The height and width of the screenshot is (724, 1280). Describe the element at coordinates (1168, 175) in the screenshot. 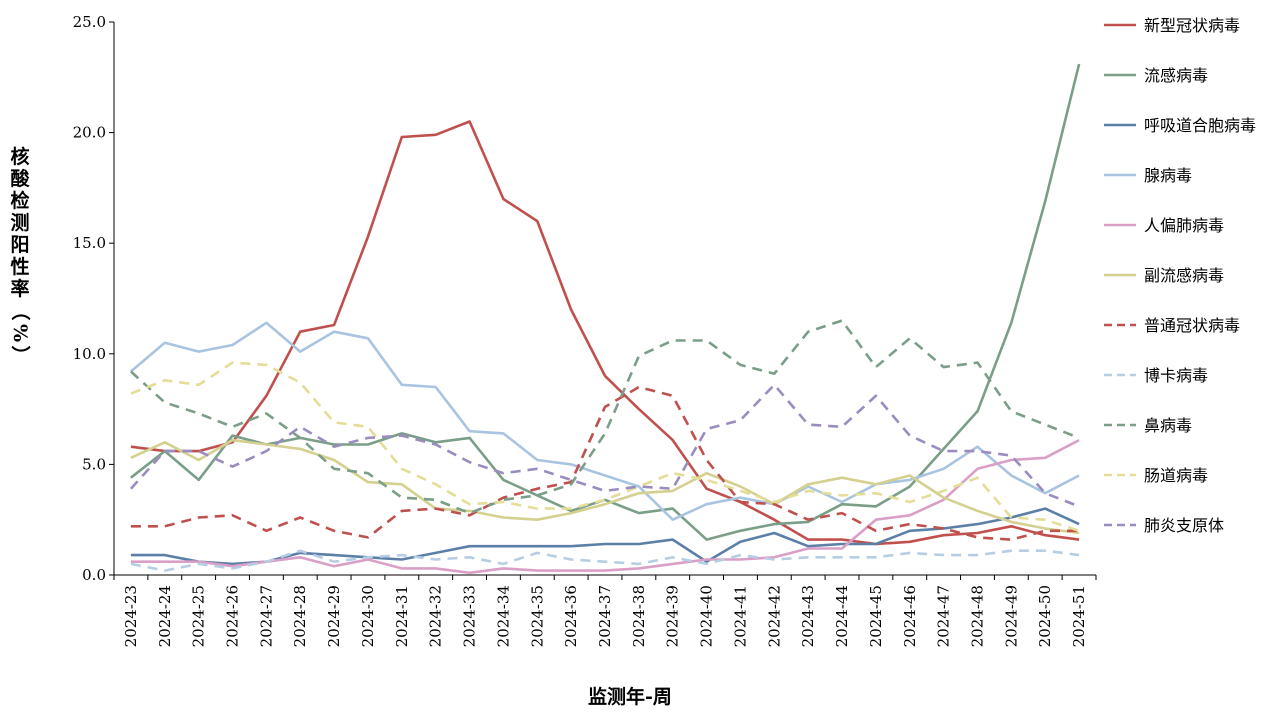

I see `legend-label-3: 腺病毒` at that location.